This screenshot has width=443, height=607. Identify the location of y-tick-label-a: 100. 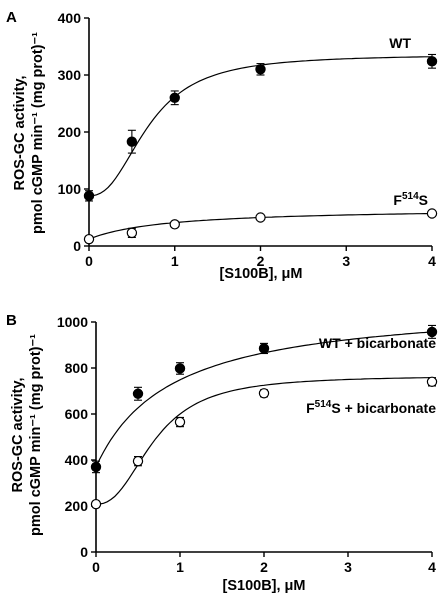
(70, 189).